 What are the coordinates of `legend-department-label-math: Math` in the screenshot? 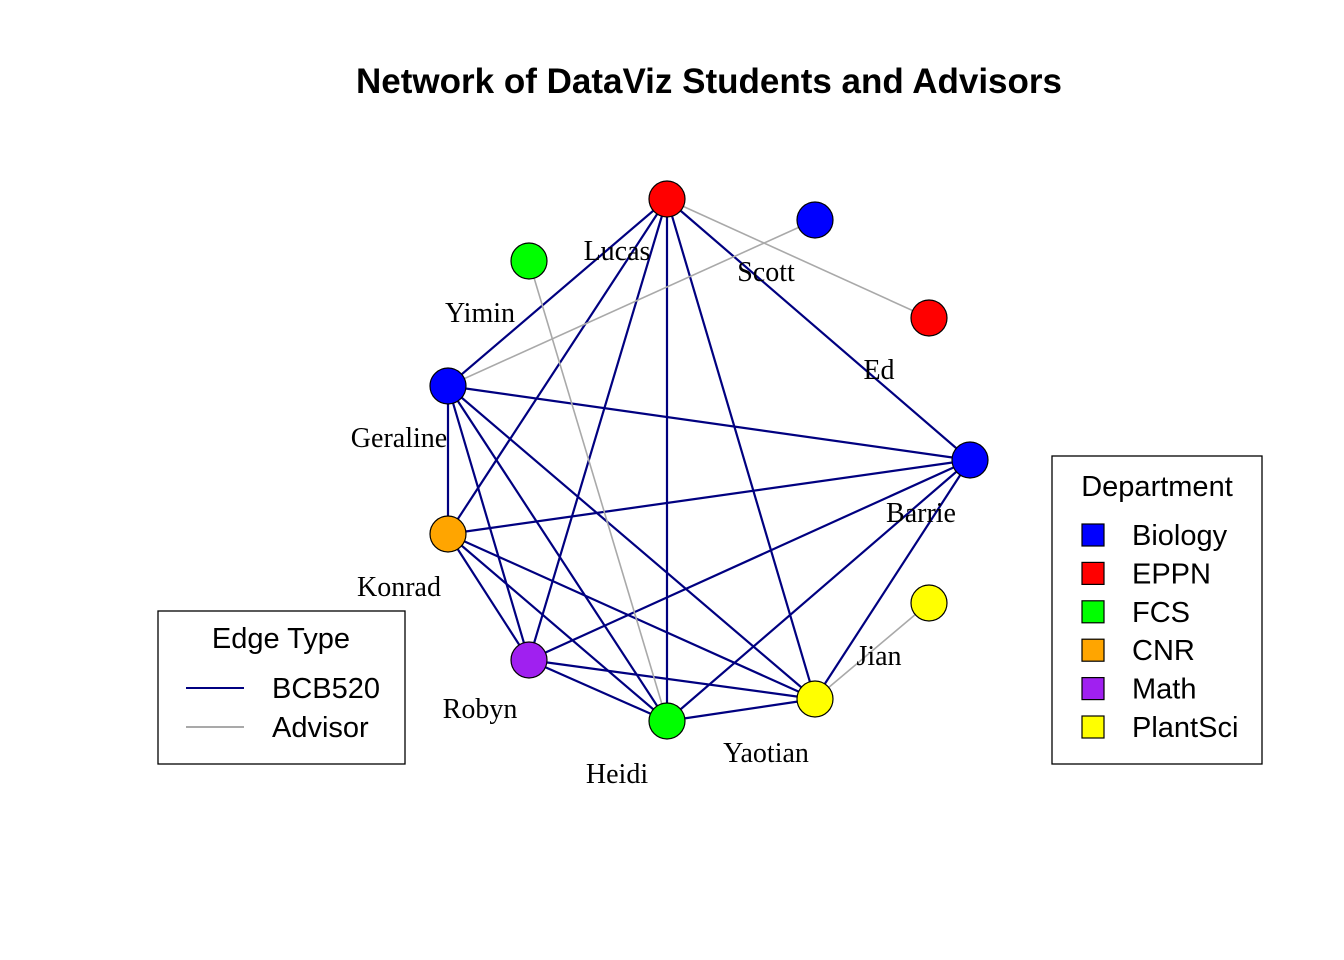 It's located at (1164, 690).